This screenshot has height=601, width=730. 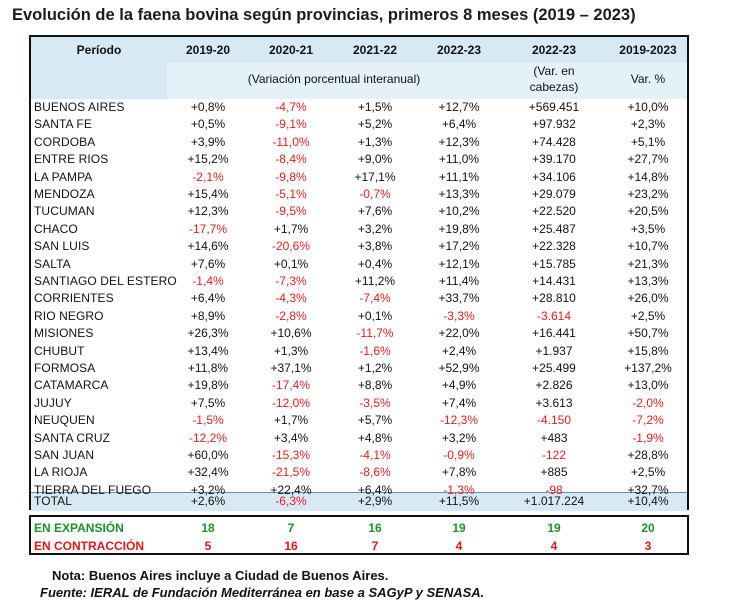 I want to click on table-cell: +8,9%, so click(x=208, y=315).